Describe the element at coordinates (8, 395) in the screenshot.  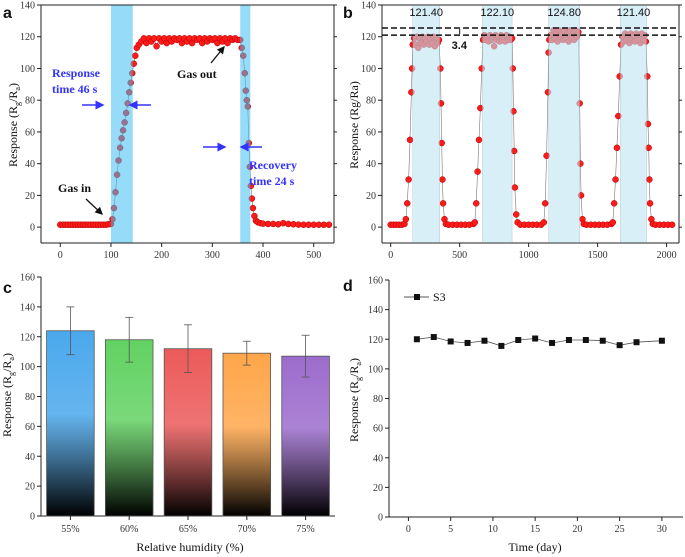
I see `panel-c-ylabel: Response (Rg/Ra)` at that location.